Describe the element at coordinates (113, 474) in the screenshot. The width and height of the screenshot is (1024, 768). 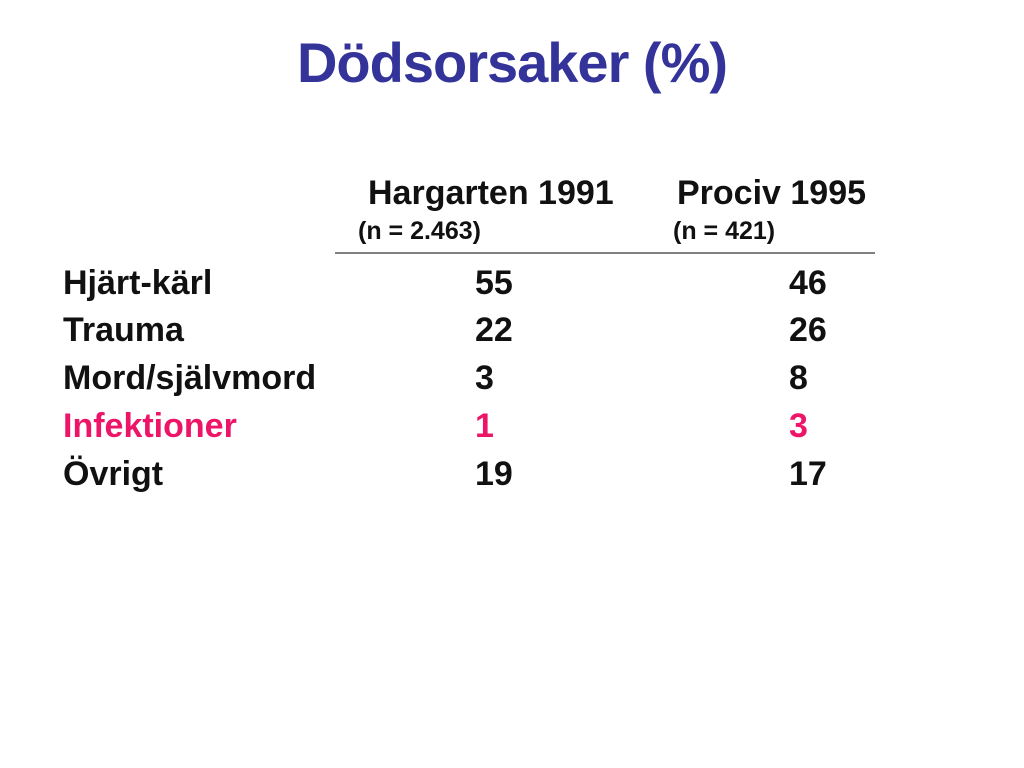
I see `row-label: Övrigt` at that location.